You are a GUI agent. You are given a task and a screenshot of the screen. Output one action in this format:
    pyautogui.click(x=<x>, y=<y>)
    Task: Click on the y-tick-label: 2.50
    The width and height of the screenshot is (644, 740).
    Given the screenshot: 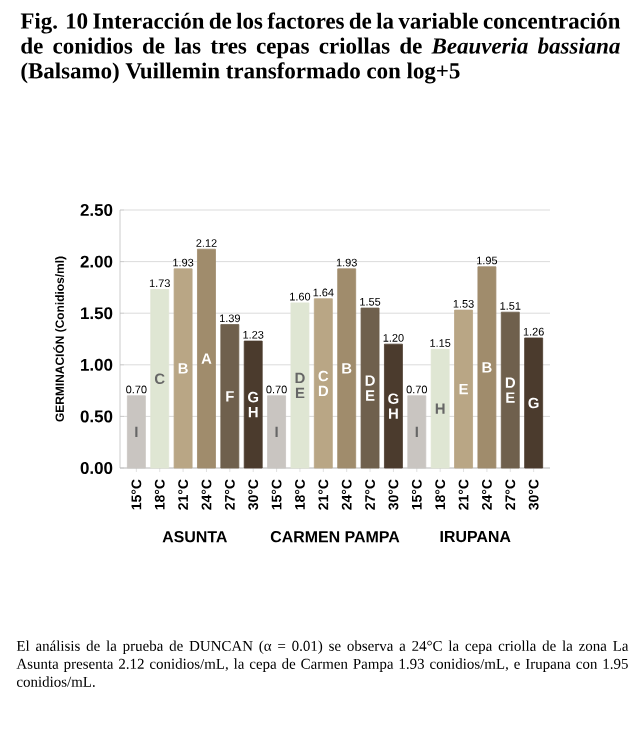 What is the action you would take?
    pyautogui.click(x=96, y=210)
    